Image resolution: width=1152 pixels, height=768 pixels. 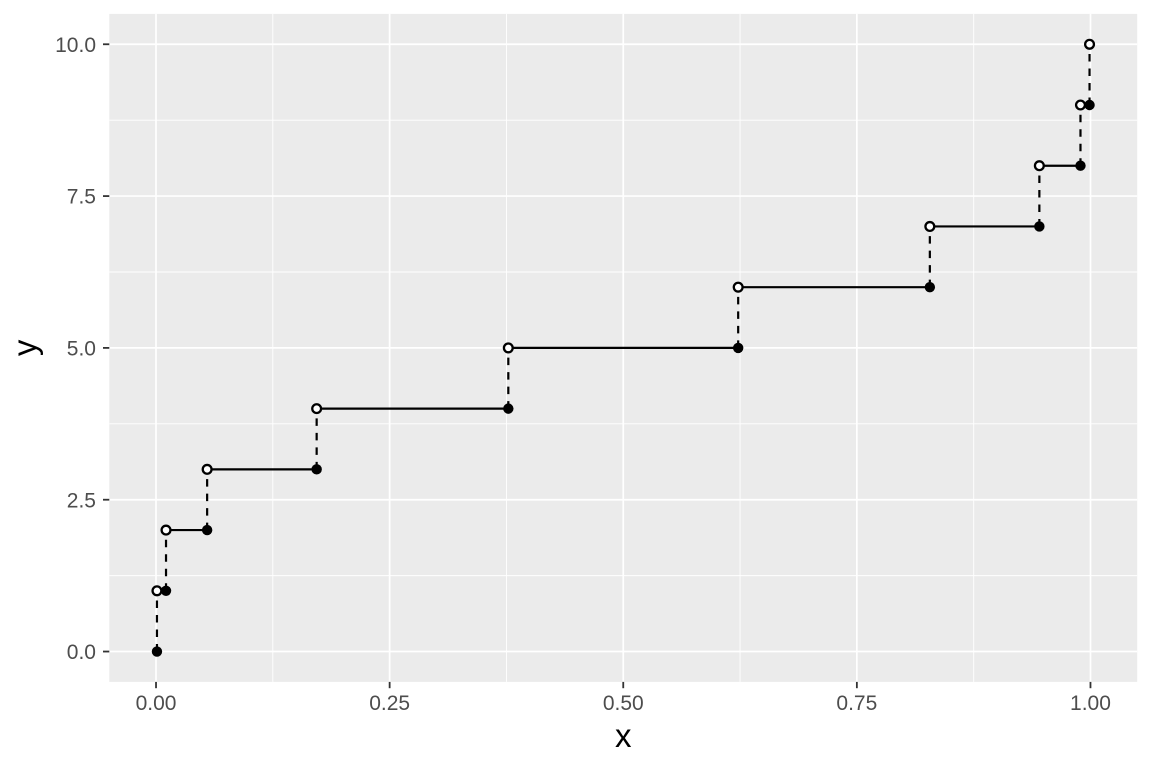 I want to click on x-axis-tick-label: 0.25, so click(x=389, y=703).